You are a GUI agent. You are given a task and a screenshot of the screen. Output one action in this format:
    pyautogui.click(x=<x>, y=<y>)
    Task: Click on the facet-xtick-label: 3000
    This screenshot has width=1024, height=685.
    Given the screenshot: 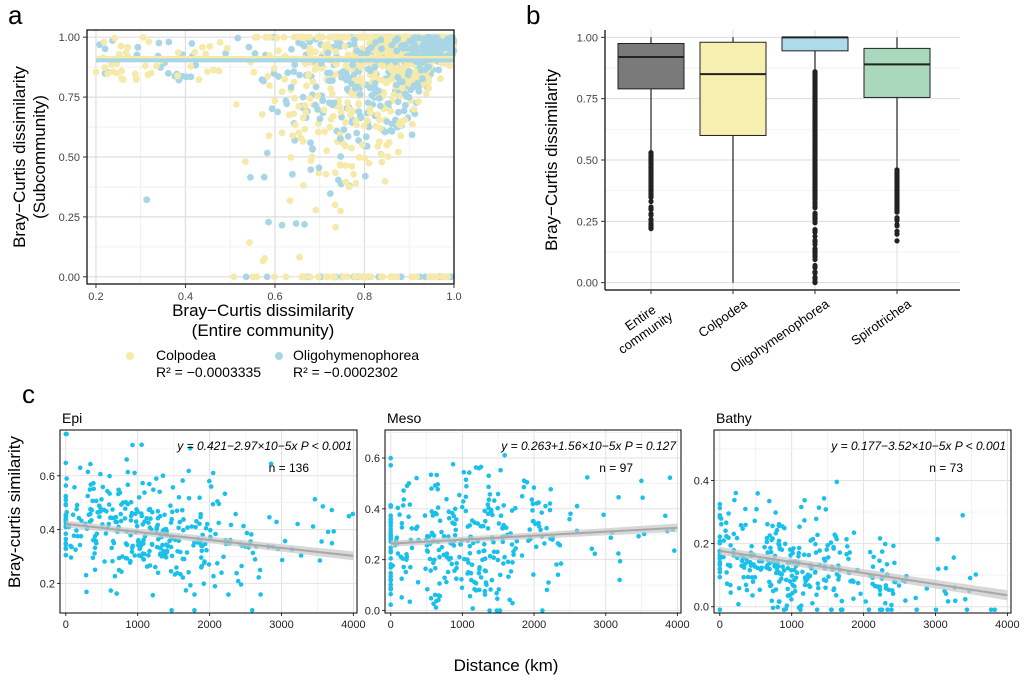 What is the action you would take?
    pyautogui.click(x=606, y=625)
    